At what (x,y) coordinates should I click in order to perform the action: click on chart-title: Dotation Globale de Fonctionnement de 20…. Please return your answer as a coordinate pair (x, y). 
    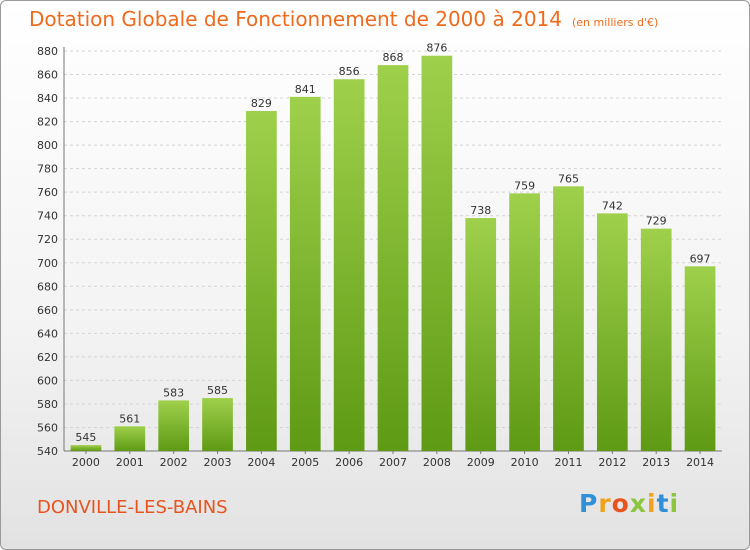
    Looking at the image, I should click on (343, 19).